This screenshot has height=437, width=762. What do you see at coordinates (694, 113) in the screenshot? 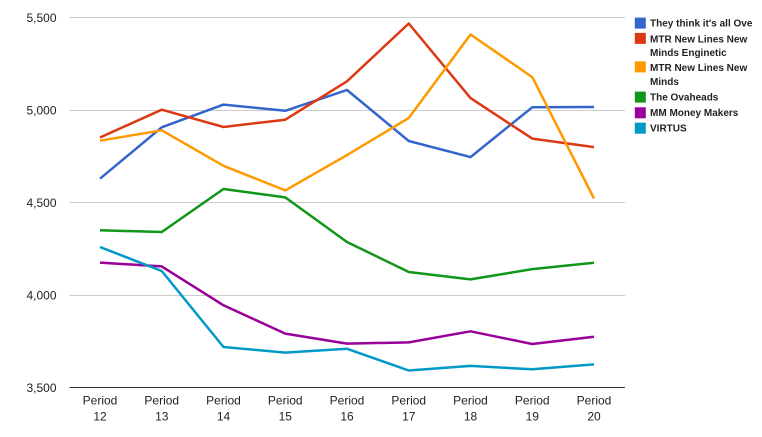
I see `svg-text: MM Money Makers` at bounding box center [694, 113].